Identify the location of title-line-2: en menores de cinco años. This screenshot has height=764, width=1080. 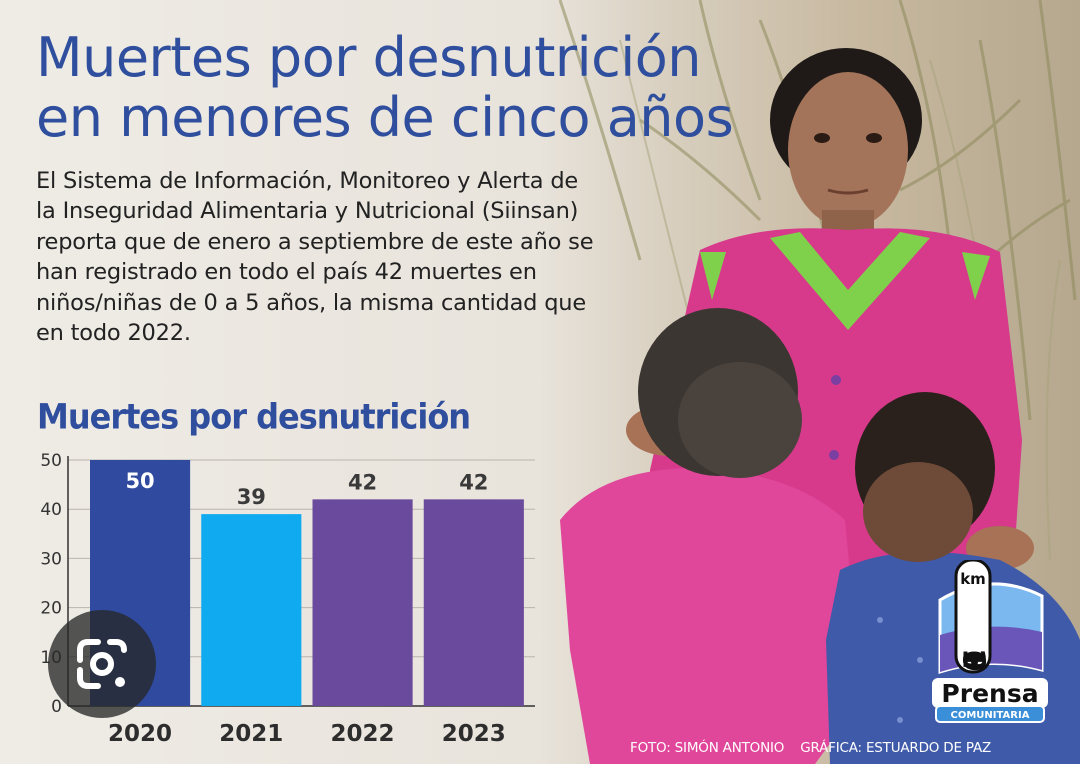
(385, 117).